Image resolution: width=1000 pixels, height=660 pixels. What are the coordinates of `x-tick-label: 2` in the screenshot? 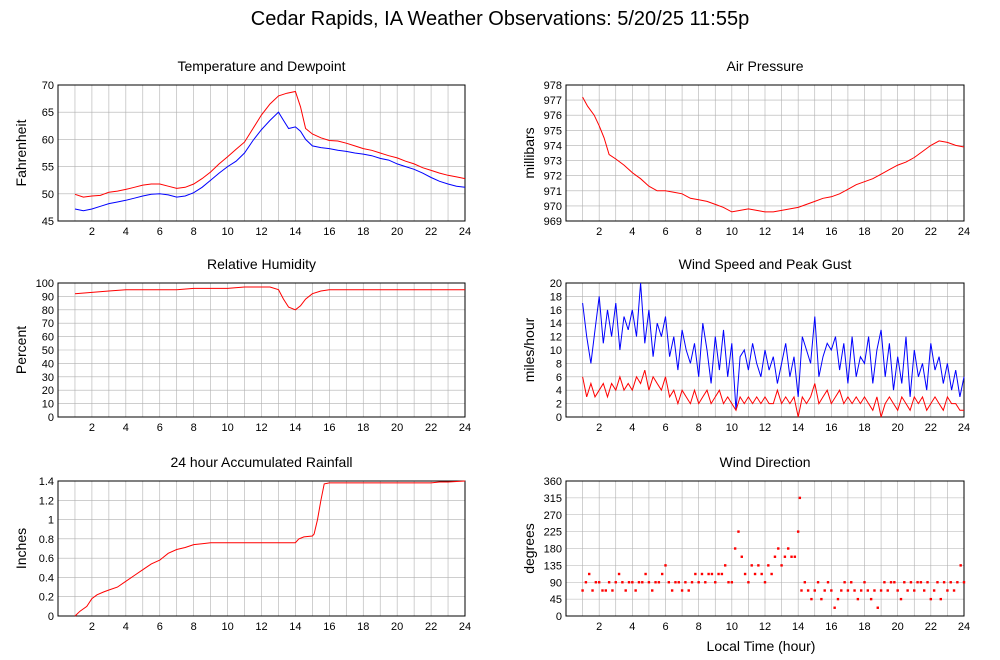 It's located at (92, 627).